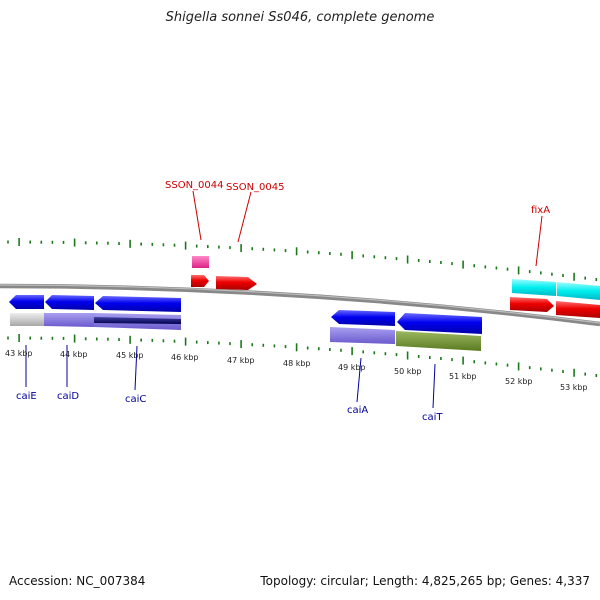 The width and height of the screenshot is (600, 600). I want to click on gene-arrow-fix-next, so click(578, 309).